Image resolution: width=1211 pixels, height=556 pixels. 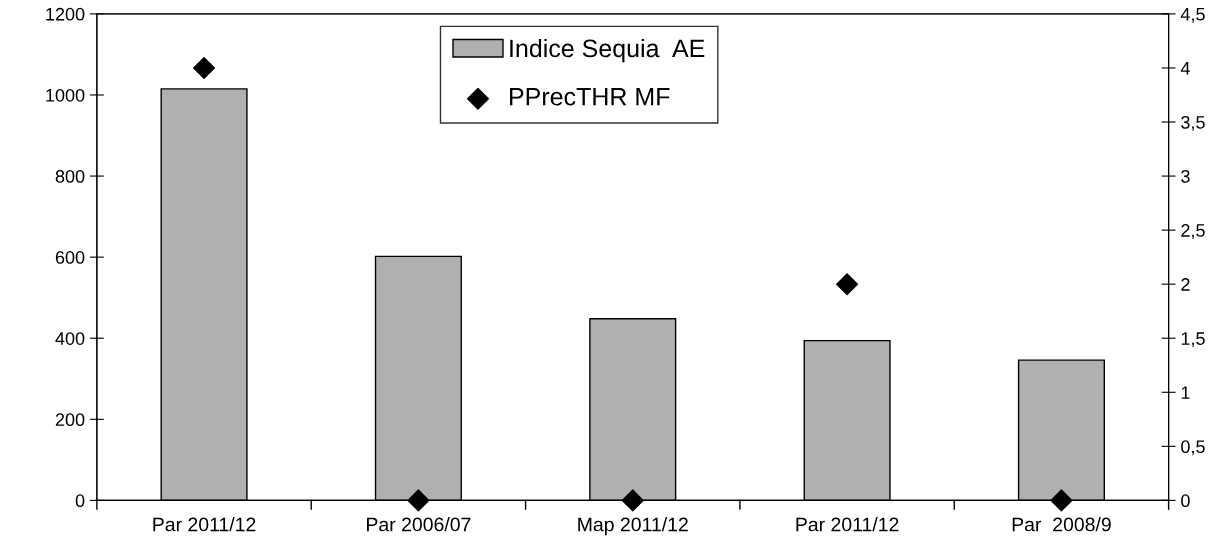 What do you see at coordinates (633, 526) in the screenshot?
I see `x-tick-label: Map 2011/12` at bounding box center [633, 526].